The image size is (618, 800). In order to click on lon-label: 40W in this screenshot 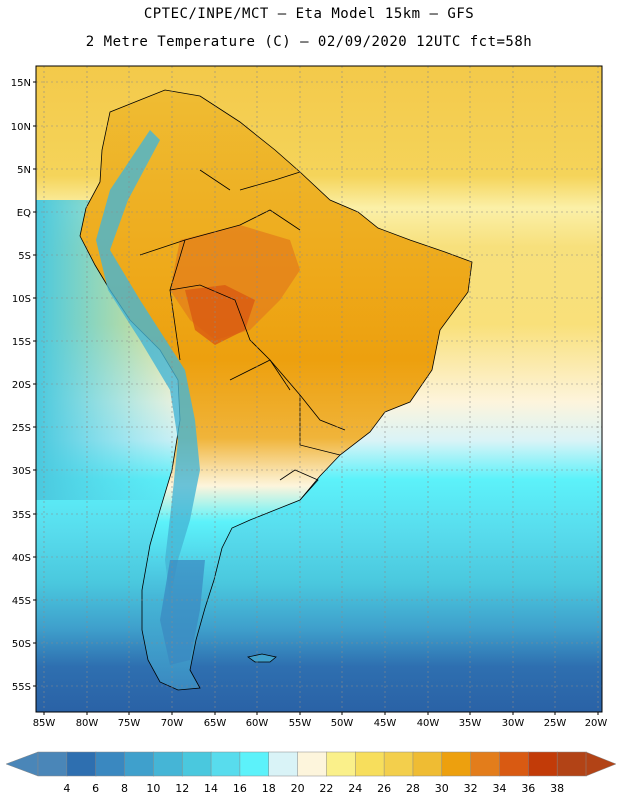, I will do `click(428, 723)`.